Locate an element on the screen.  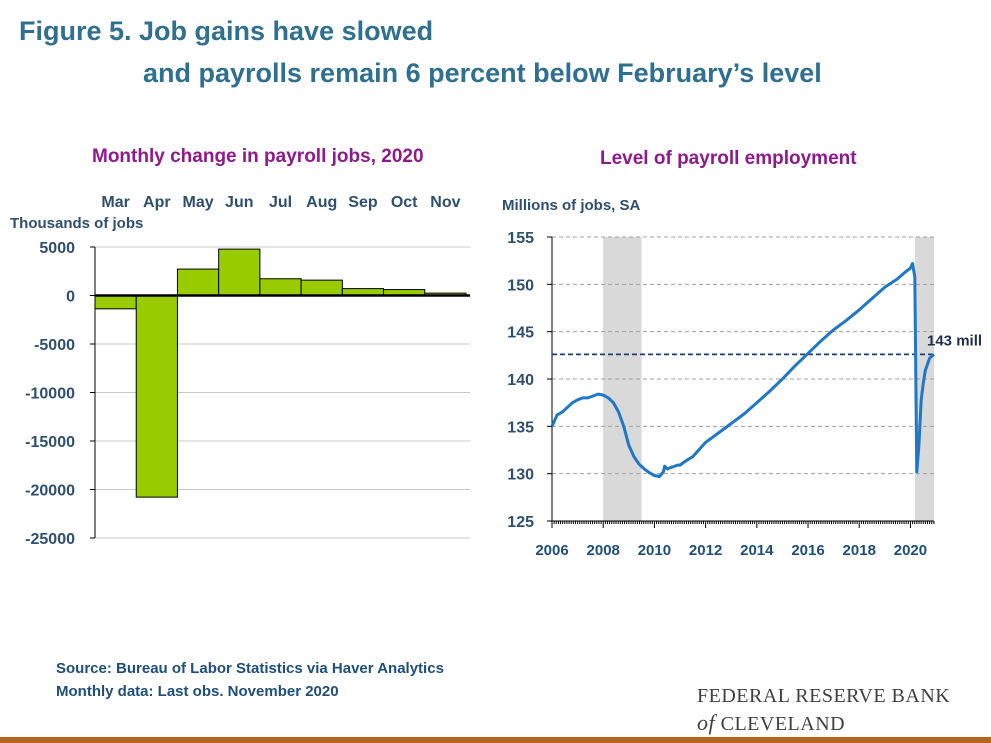
bar-ytick-label: -25000 is located at coordinates (50, 539).